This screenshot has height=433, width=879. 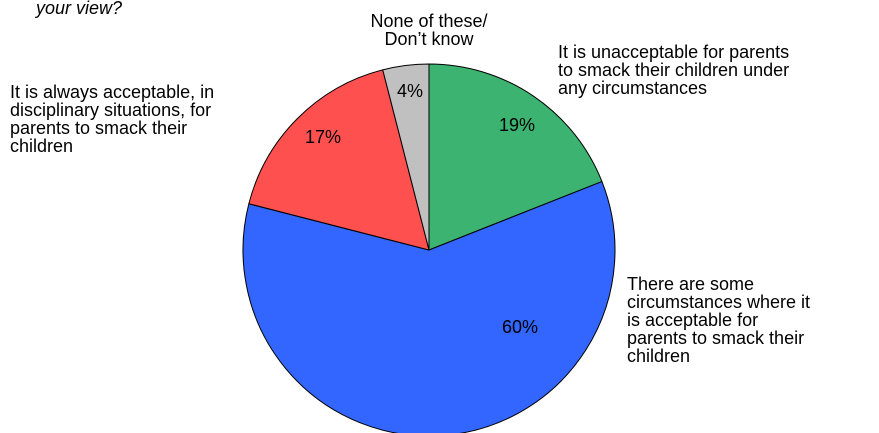 What do you see at coordinates (690, 284) in the screenshot?
I see `category-label-line: There are some` at bounding box center [690, 284].